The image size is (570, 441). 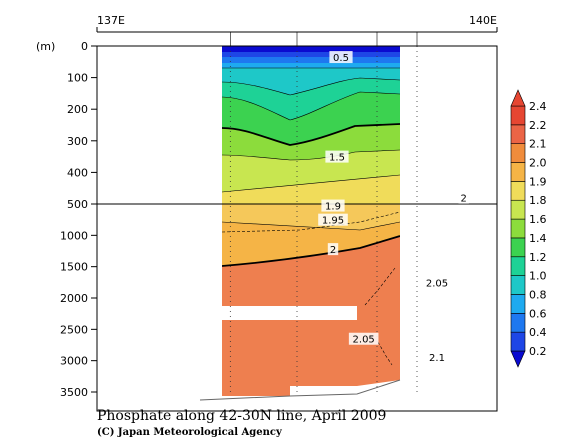 I want to click on phosphate-band-0.4, so click(x=311, y=54).